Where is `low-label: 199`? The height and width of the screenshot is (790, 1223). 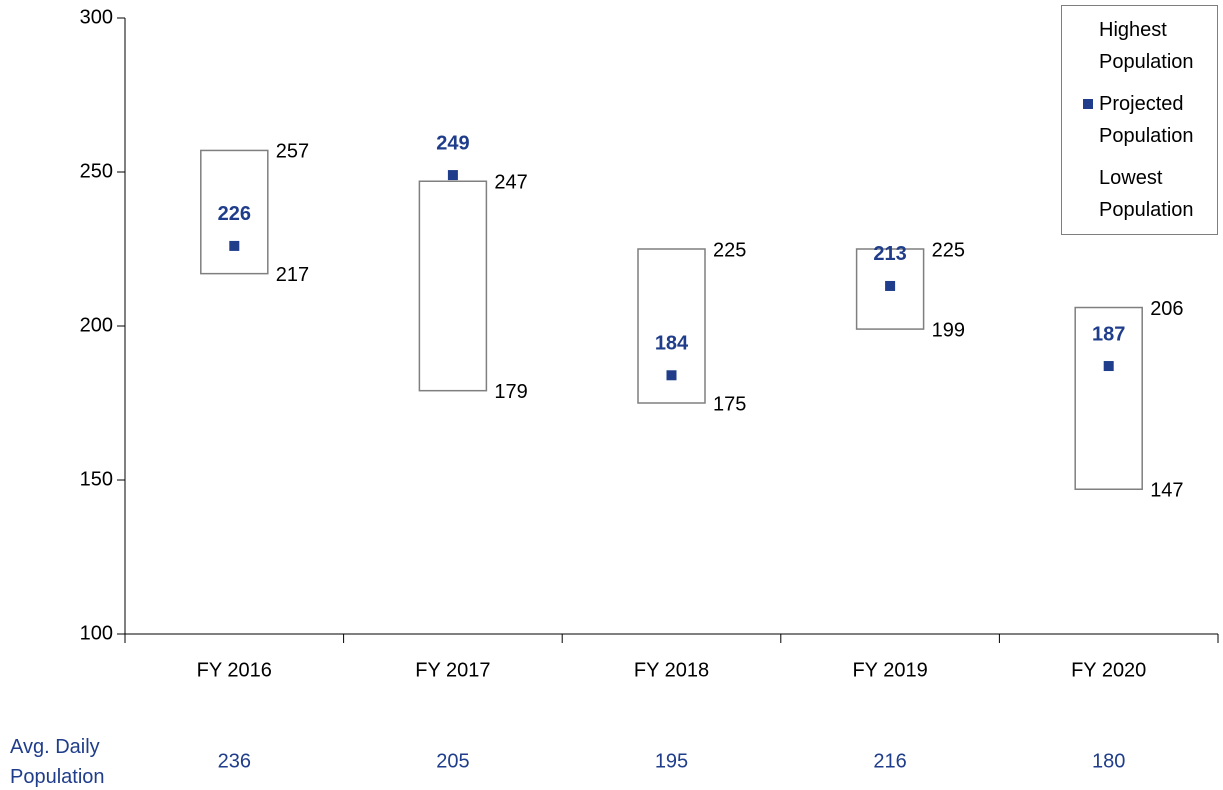 low-label: 199 is located at coordinates (948, 330).